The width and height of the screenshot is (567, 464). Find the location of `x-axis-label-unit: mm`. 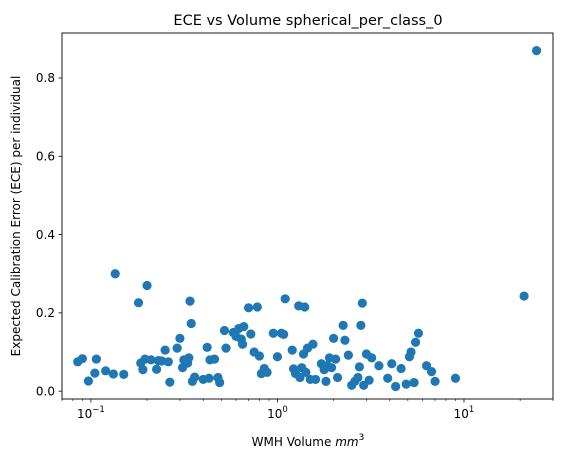

x-axis-label-unit: mm is located at coordinates (346, 442).